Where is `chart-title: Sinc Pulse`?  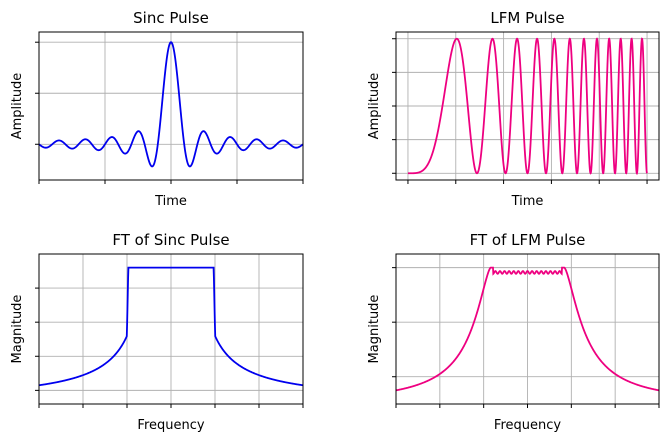 chart-title: Sinc Pulse is located at coordinates (171, 18).